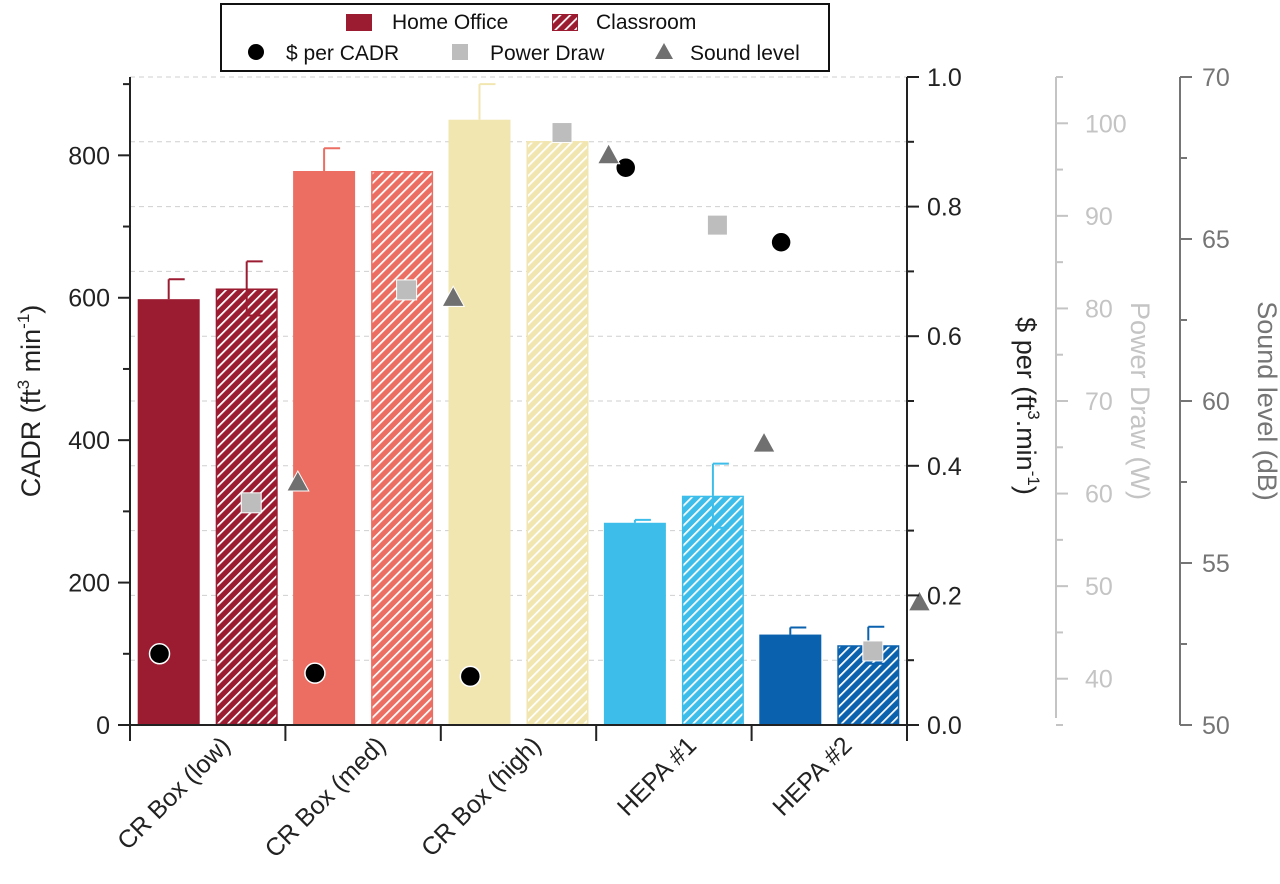 This screenshot has height=884, width=1280. Describe the element at coordinates (1026, 445) in the screenshot. I see `right-axis-dollar-label-part: .min` at that location.